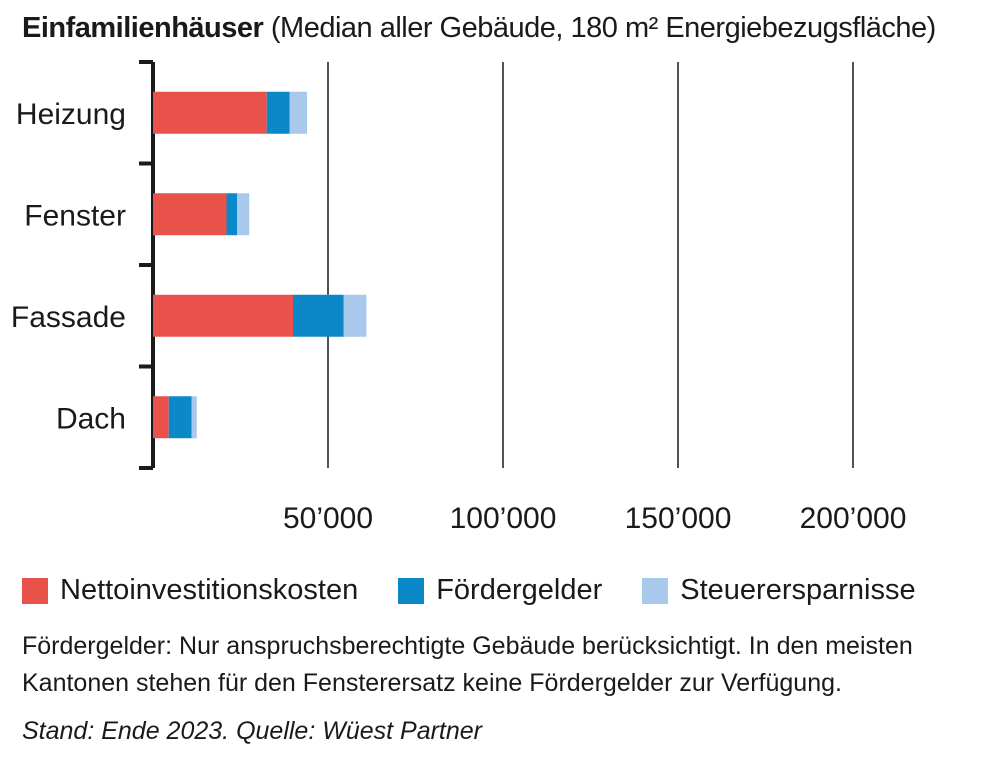 The image size is (985, 772). I want to click on x-tick-label: 50’000, so click(328, 518).